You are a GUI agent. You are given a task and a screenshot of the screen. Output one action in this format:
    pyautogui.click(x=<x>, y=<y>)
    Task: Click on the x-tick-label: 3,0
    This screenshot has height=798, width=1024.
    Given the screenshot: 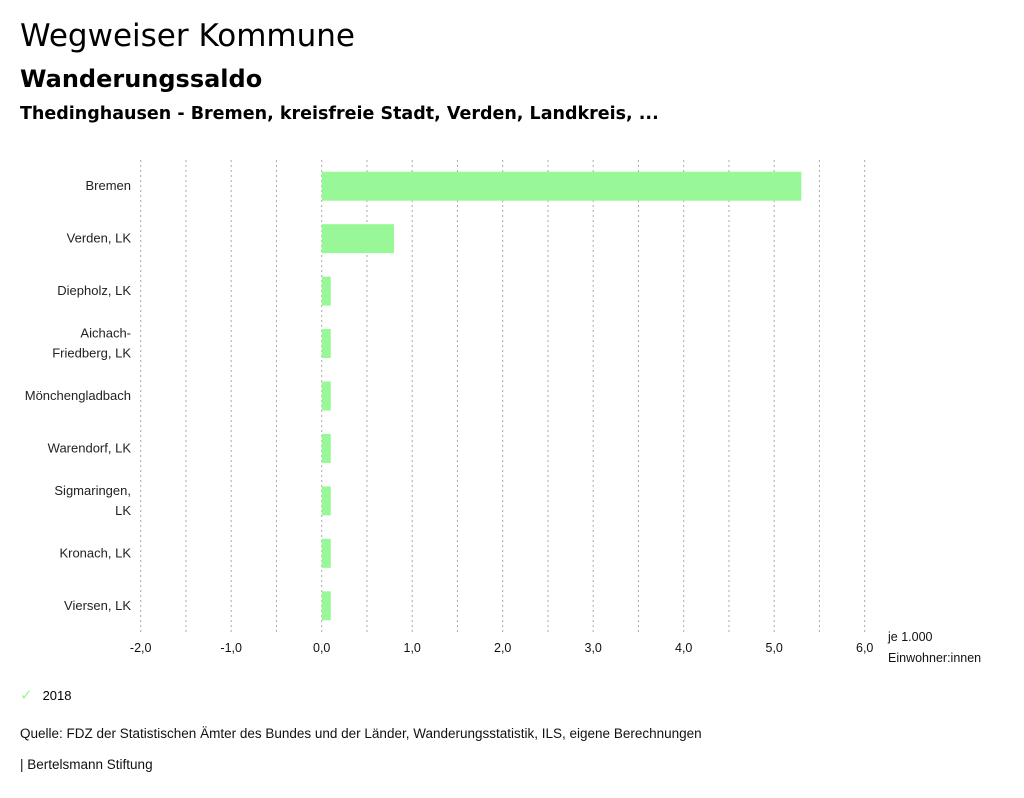 What is the action you would take?
    pyautogui.click(x=593, y=648)
    